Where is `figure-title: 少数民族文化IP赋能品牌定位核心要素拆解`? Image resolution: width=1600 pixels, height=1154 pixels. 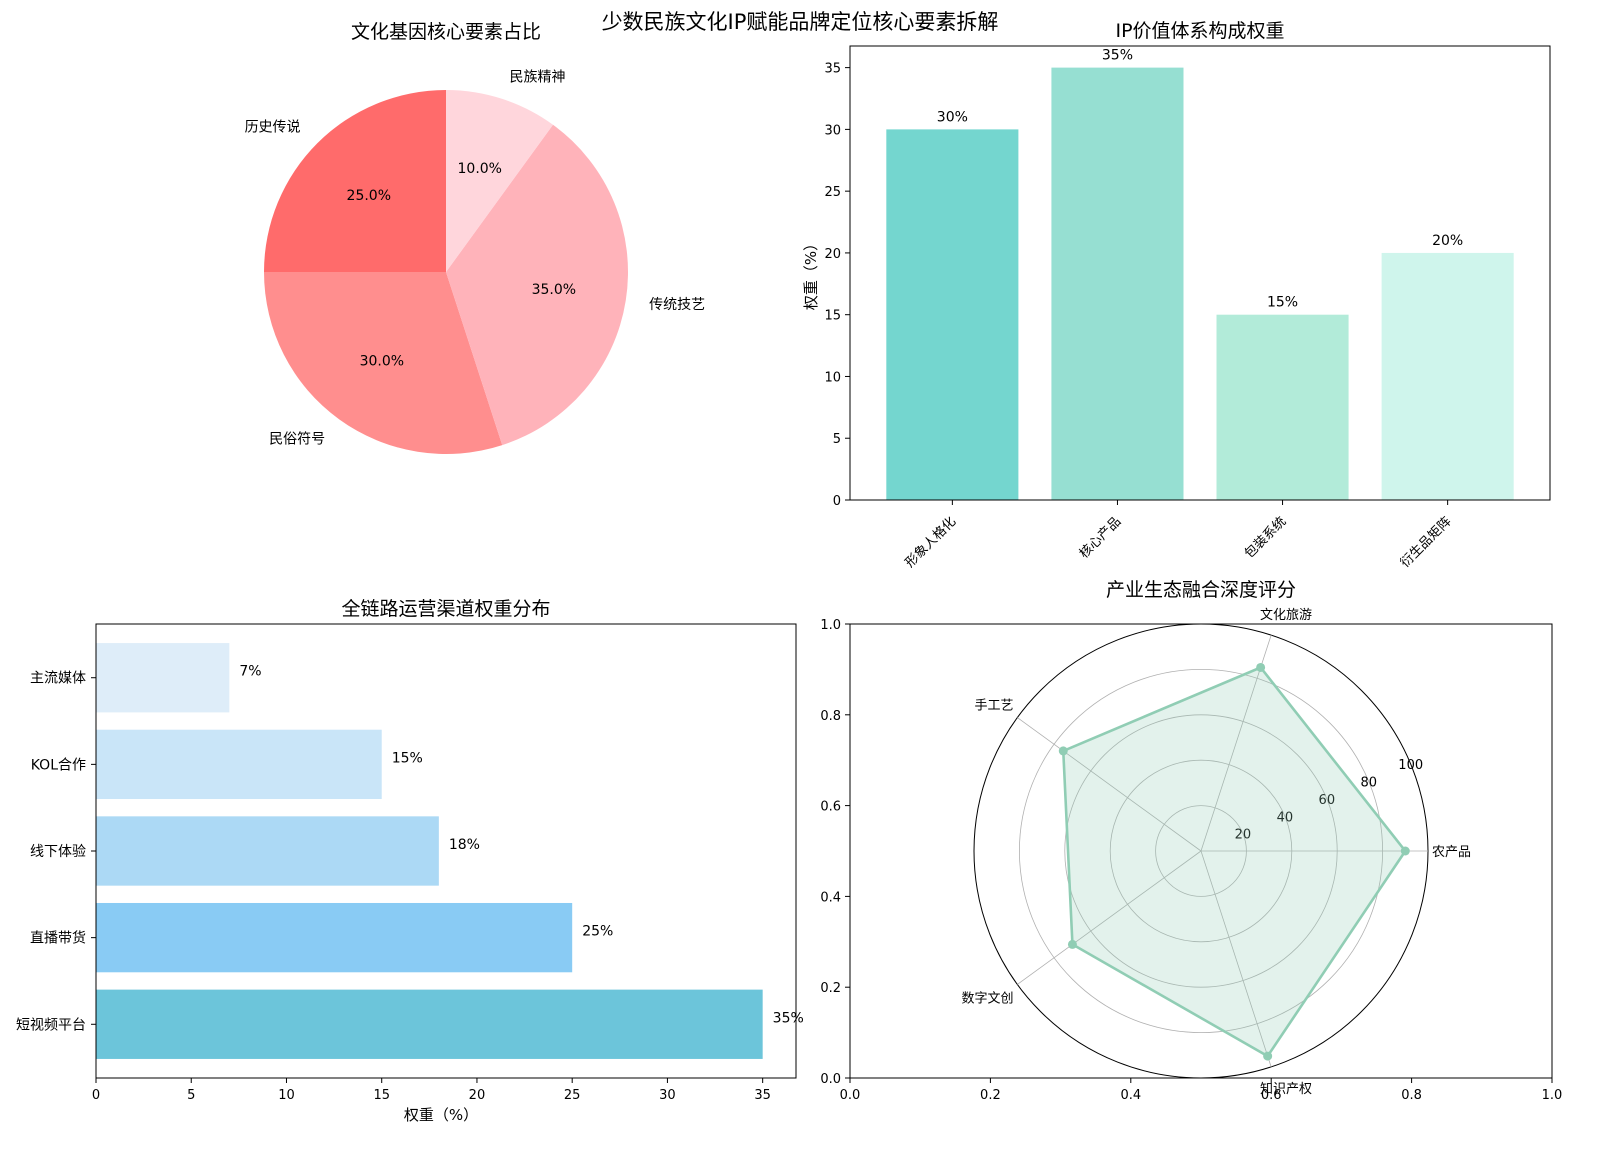 figure-title: 少数民族文化IP赋能品牌定位核心要素拆解 is located at coordinates (800, 22).